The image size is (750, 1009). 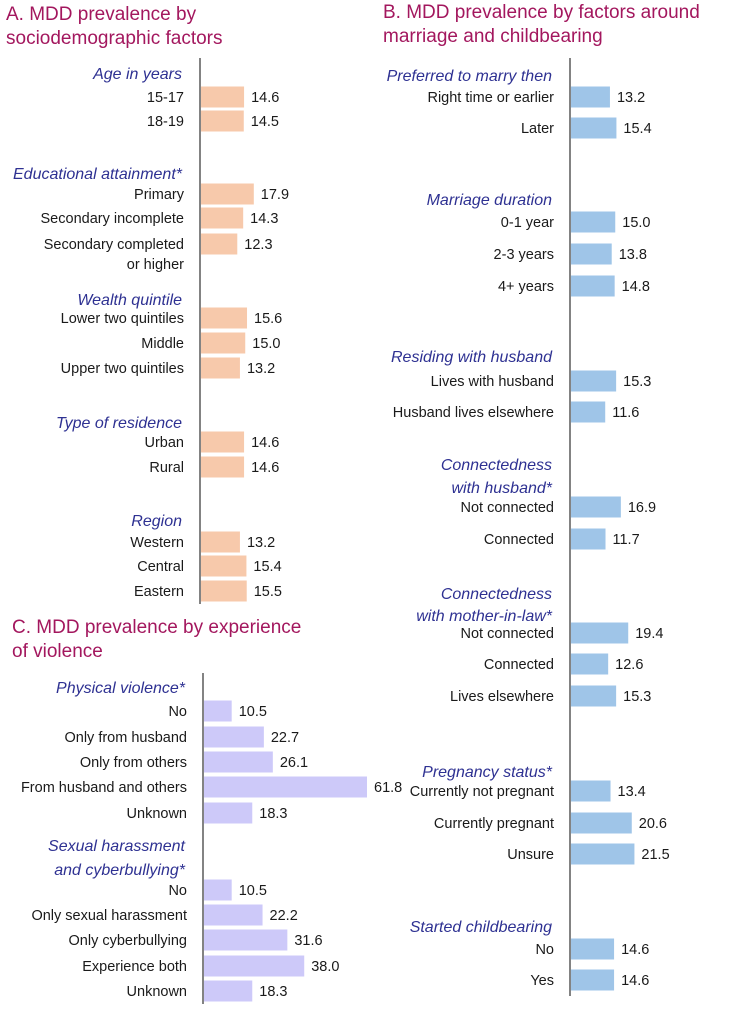 I want to click on value-label: 10.5, so click(x=253, y=891).